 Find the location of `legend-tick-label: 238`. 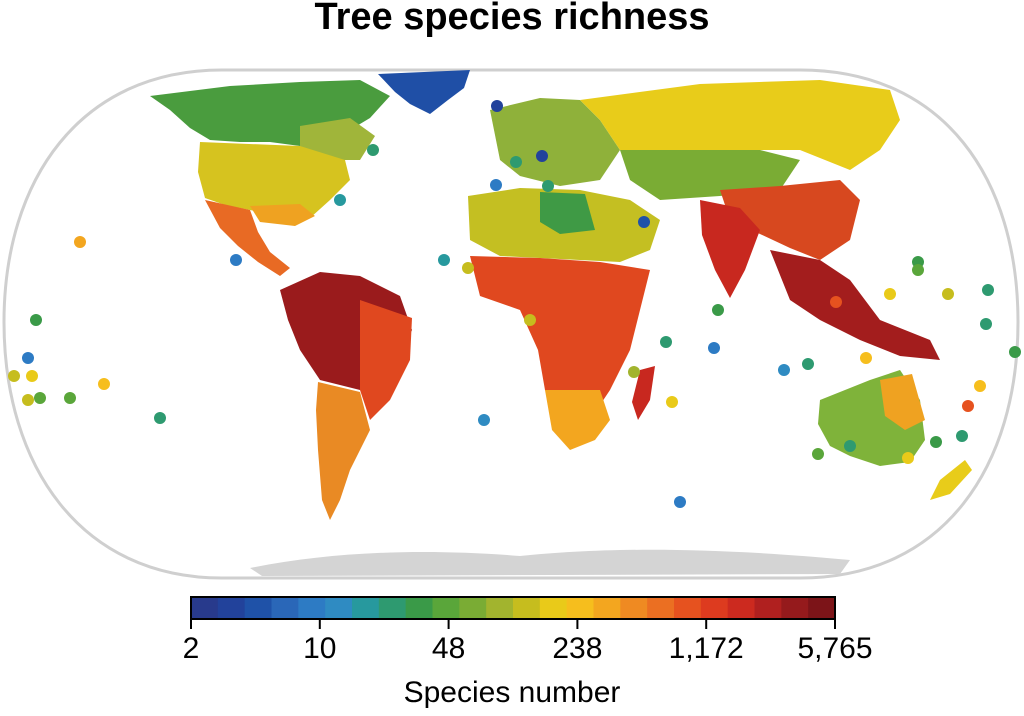

legend-tick-label: 238 is located at coordinates (577, 648).